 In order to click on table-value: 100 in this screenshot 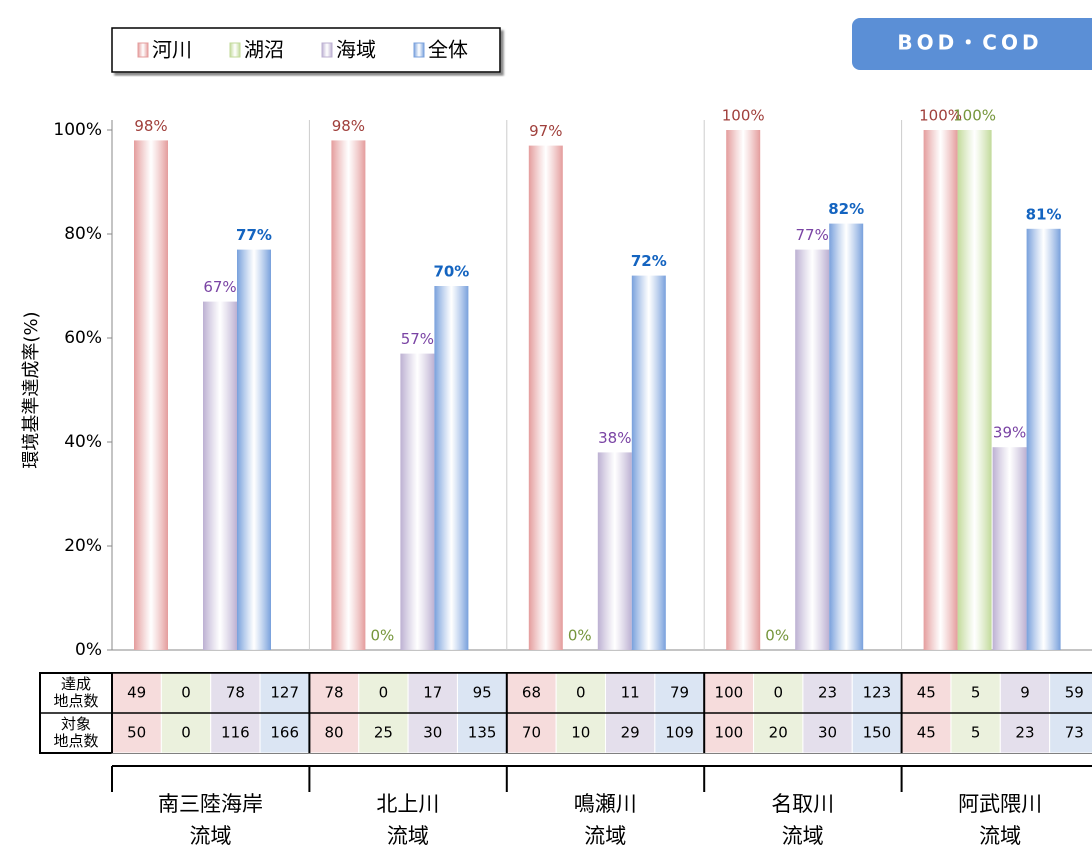, I will do `click(729, 733)`.